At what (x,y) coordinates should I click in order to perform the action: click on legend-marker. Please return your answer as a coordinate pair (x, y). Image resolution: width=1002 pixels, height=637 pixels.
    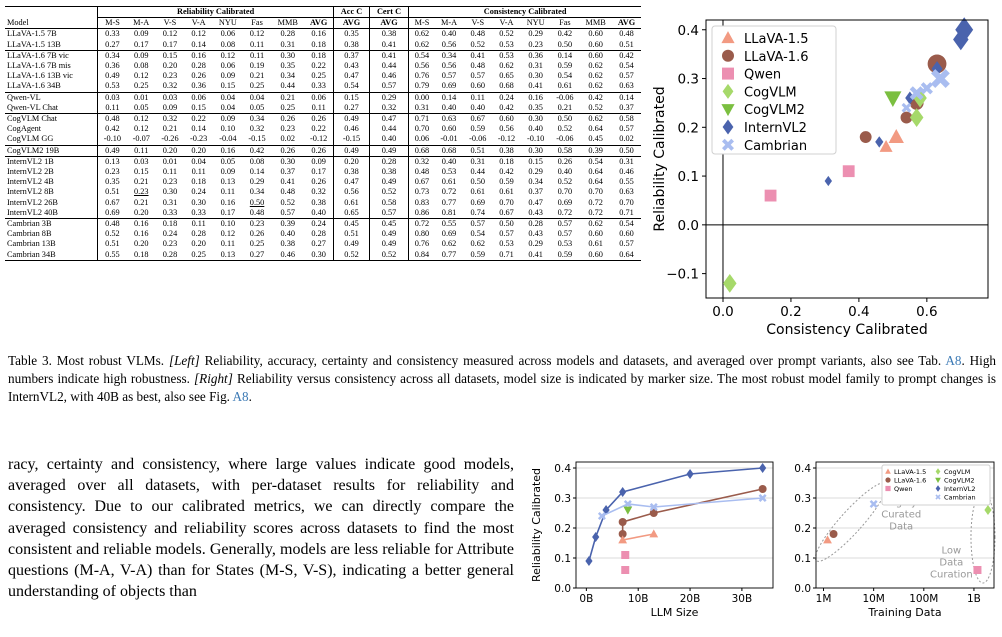
    Looking at the image, I should click on (888, 471).